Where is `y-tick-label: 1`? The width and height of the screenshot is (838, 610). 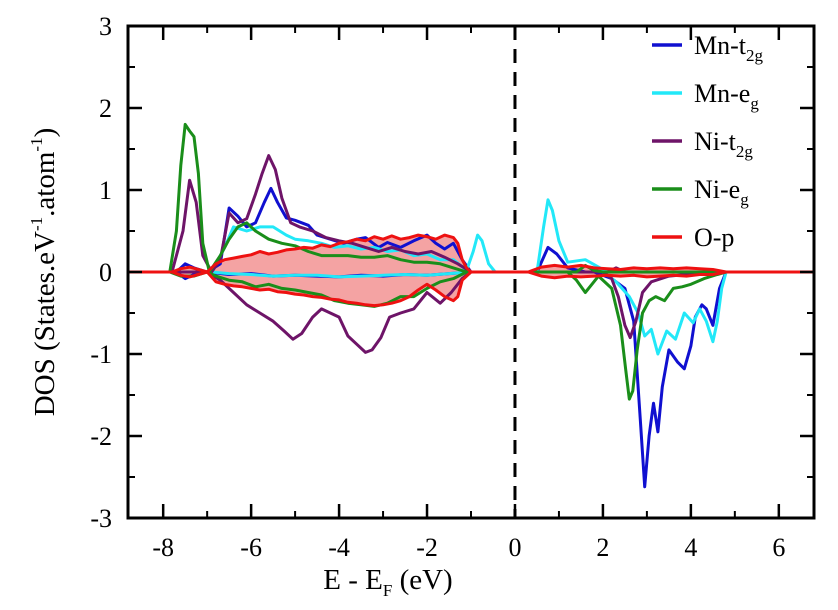
y-tick-label: 1 is located at coordinates (105, 190).